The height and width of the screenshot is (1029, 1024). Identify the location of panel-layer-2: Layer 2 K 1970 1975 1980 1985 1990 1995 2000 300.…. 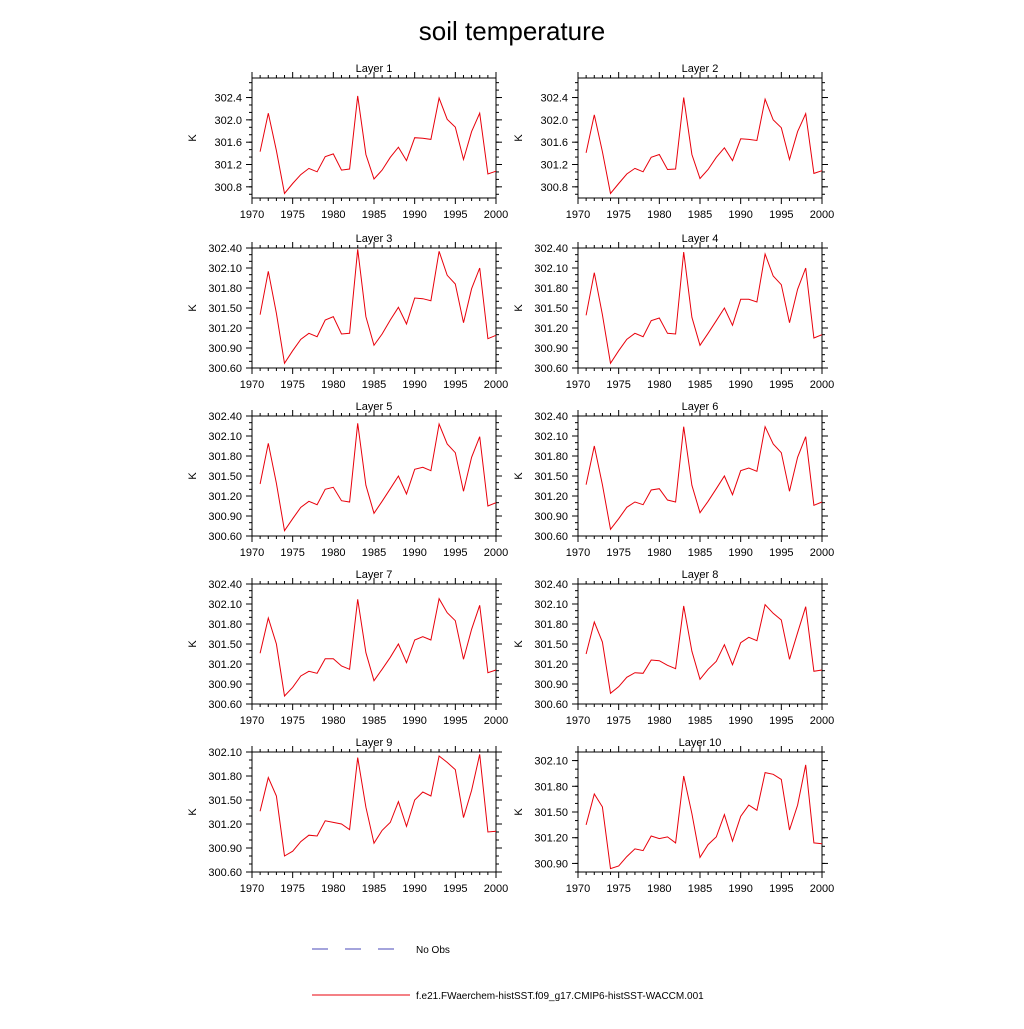
(673, 142).